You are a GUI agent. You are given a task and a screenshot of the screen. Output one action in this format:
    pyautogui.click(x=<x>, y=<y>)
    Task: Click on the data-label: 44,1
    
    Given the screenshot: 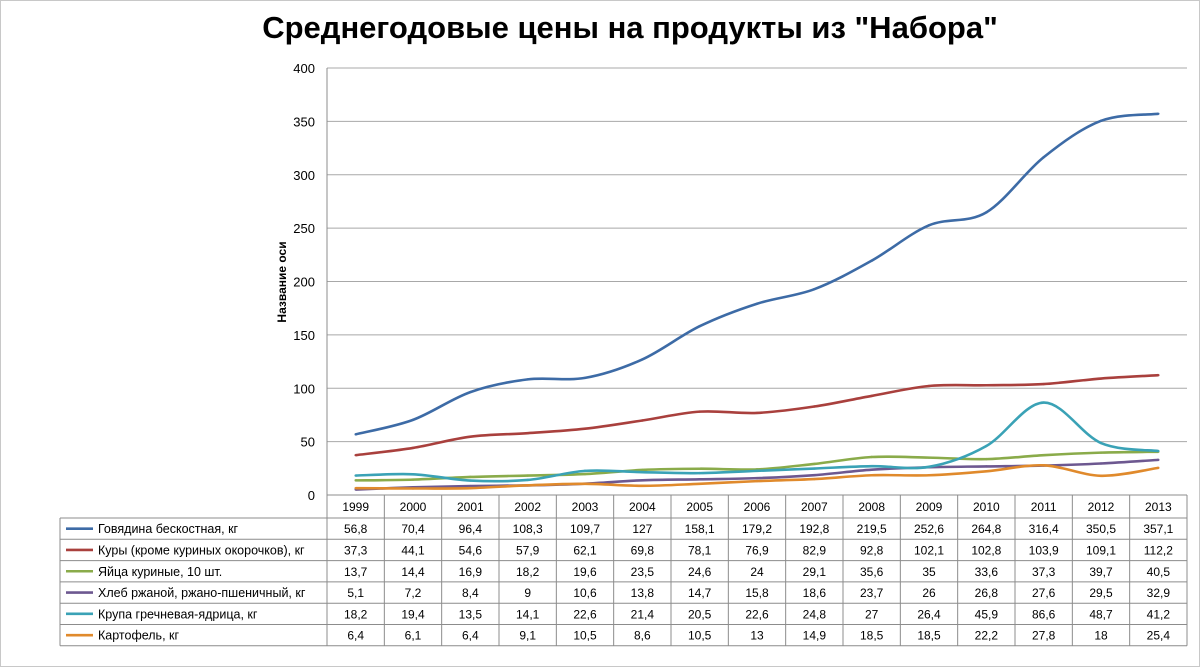 What is the action you would take?
    pyautogui.click(x=413, y=550)
    